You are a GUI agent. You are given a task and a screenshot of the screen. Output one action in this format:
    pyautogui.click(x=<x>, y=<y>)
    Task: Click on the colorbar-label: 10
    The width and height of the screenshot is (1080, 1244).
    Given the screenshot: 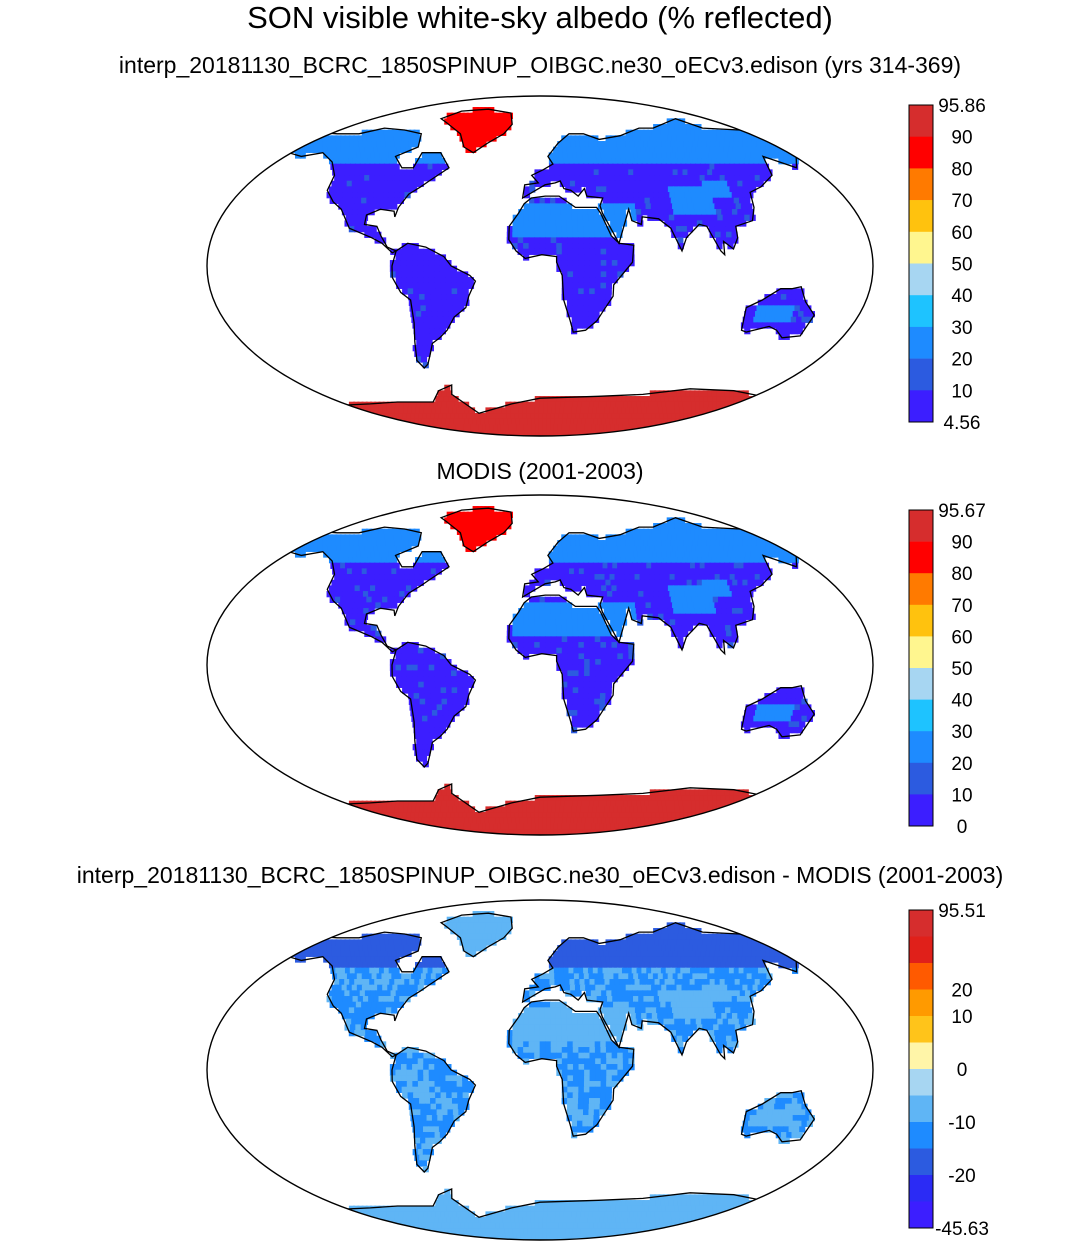 What is the action you would take?
    pyautogui.click(x=961, y=391)
    